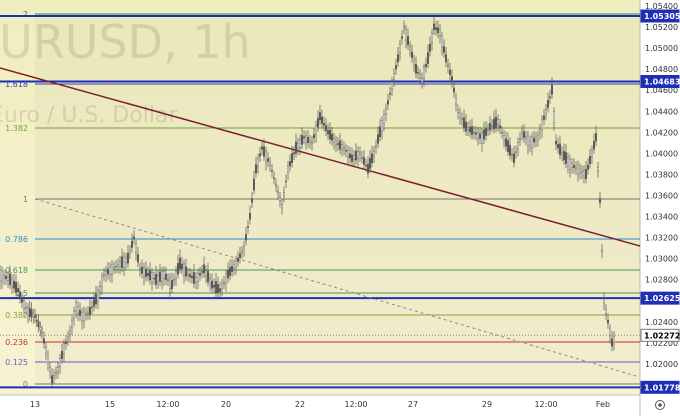  What do you see at coordinates (603, 404) in the screenshot?
I see `time-tick-label: Feb` at bounding box center [603, 404].